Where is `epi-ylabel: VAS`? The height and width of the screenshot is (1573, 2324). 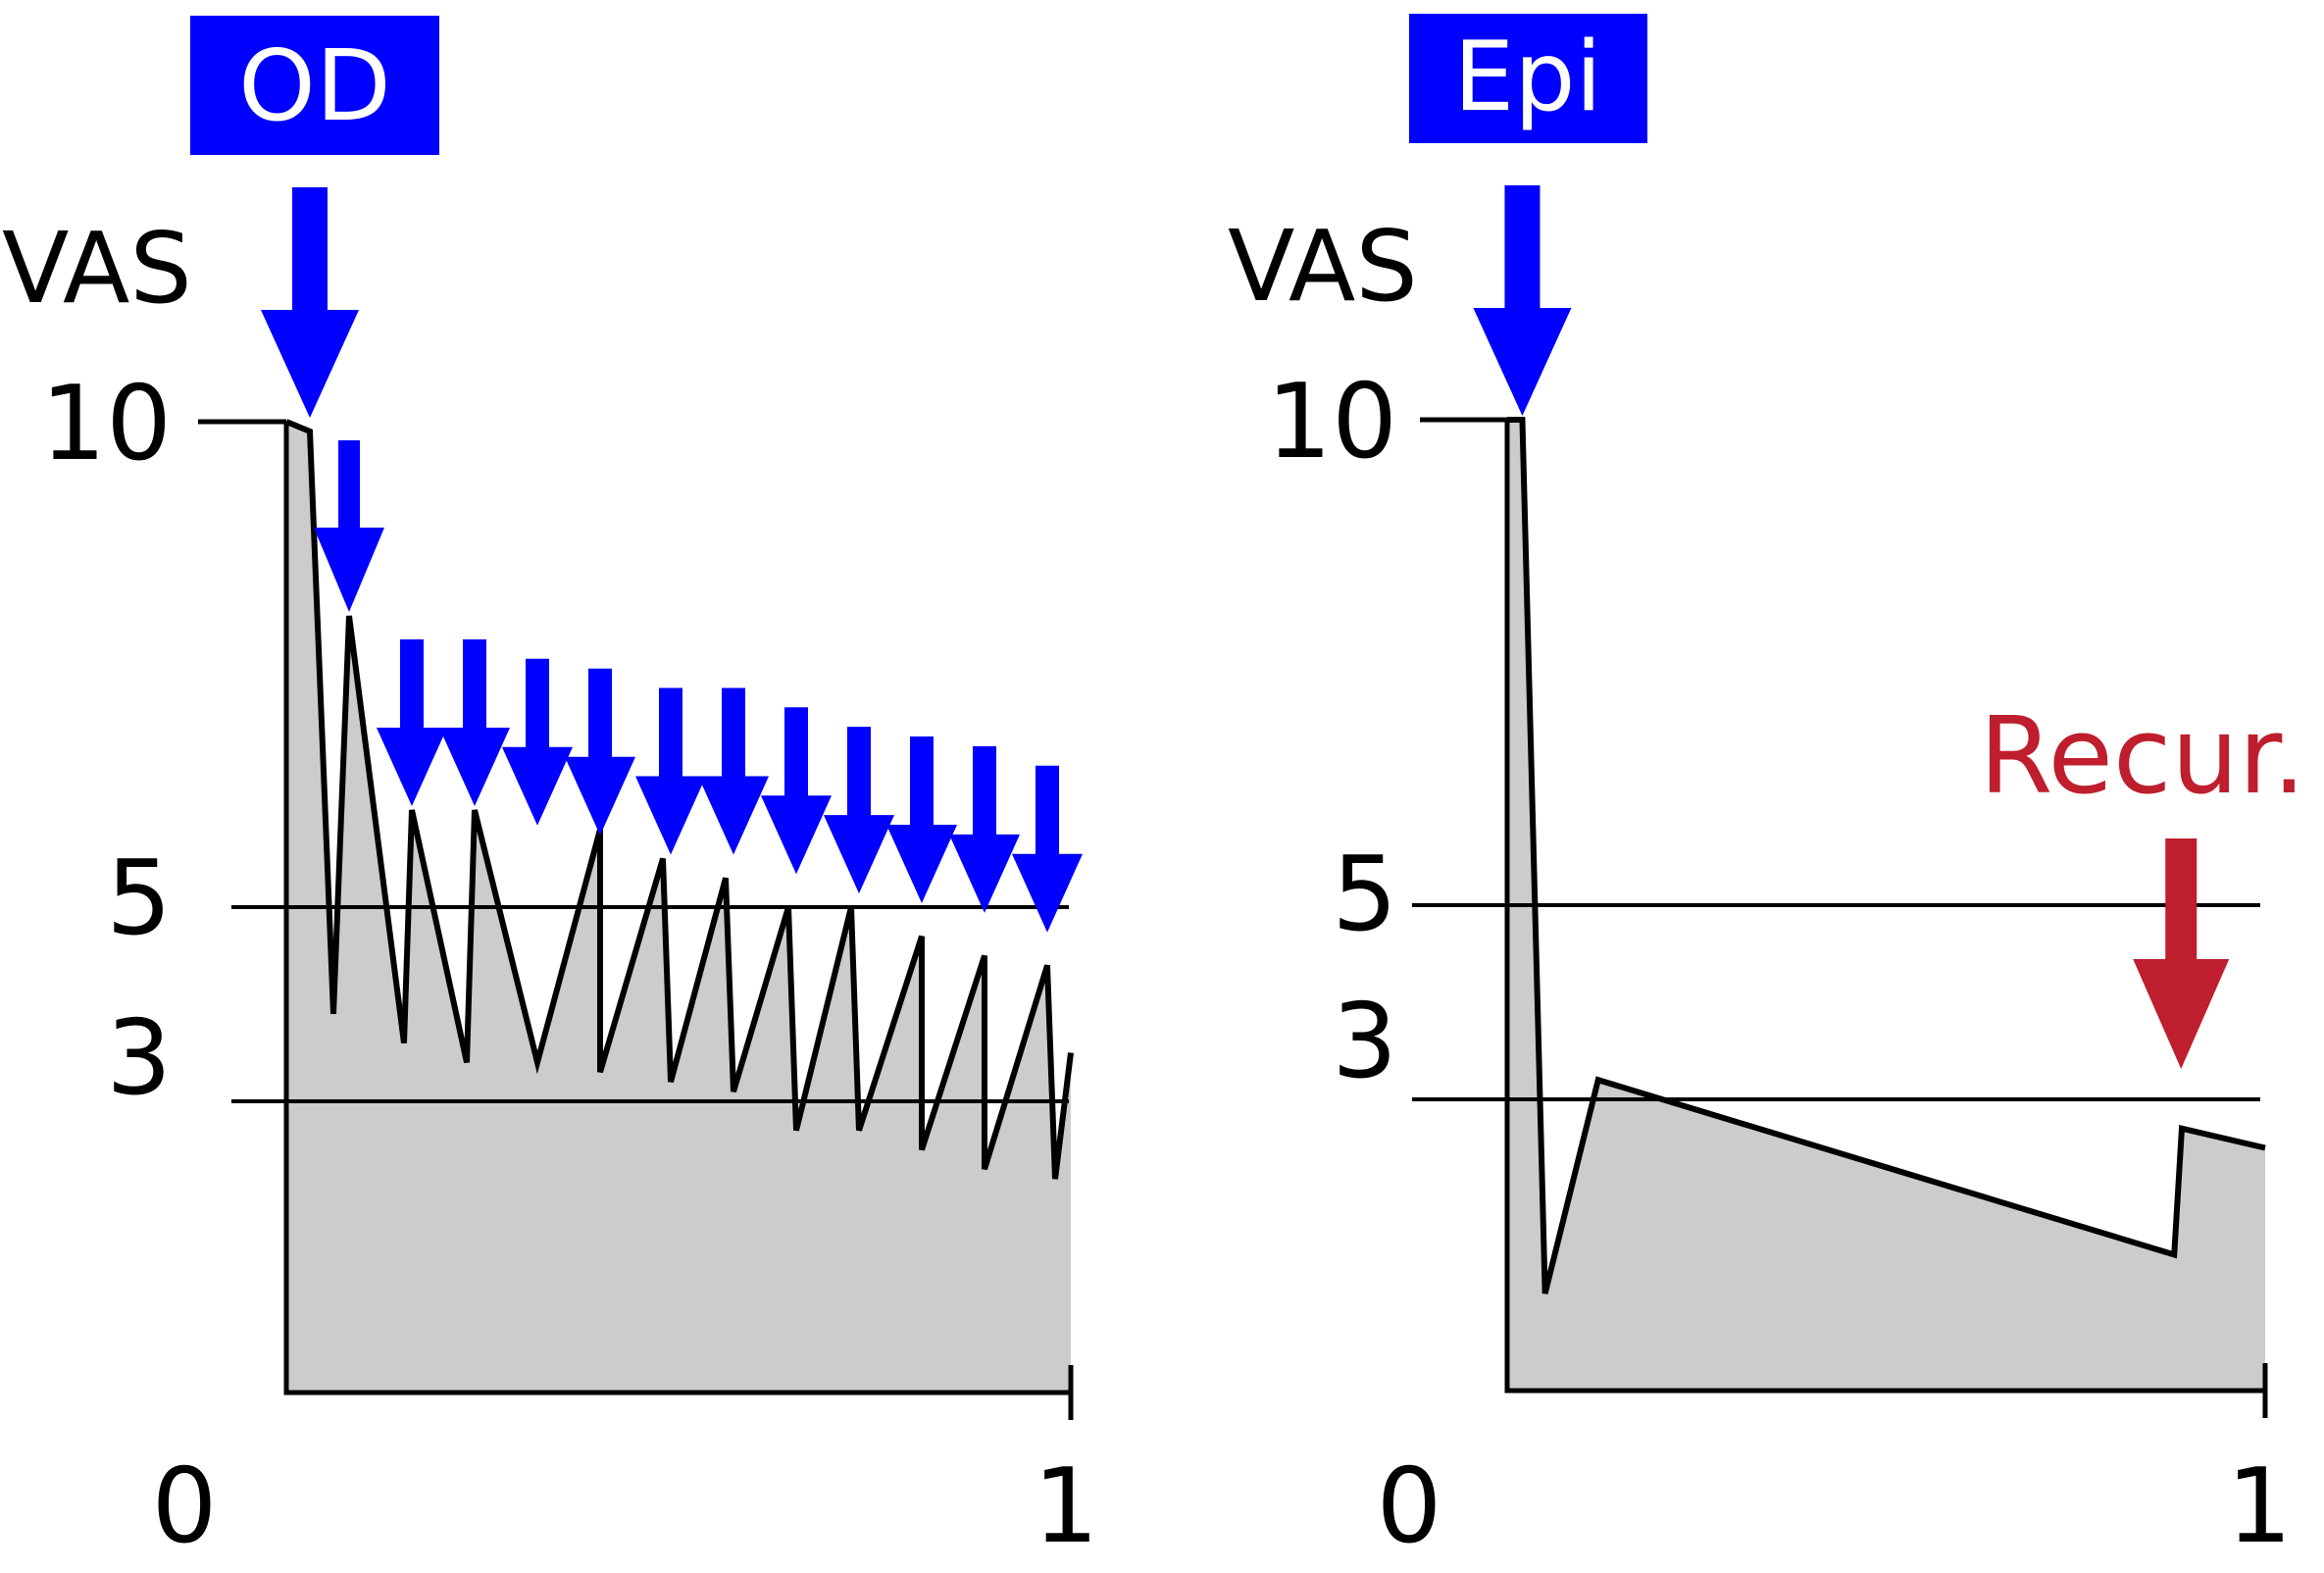 epi-ylabel: VAS is located at coordinates (1323, 266).